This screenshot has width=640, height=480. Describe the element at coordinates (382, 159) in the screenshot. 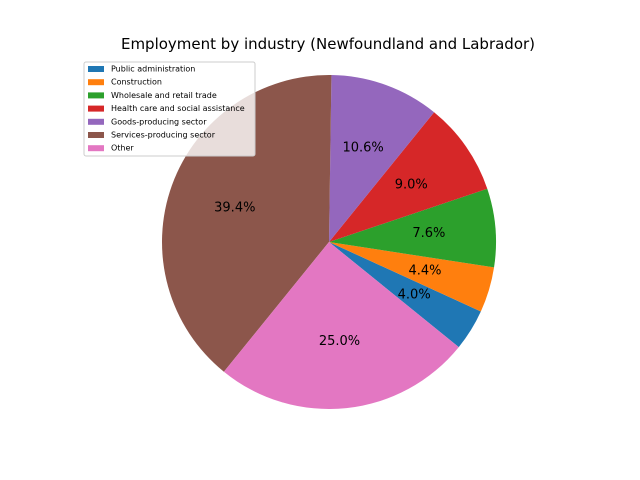

I see `pie-slice-goods-producing-sector` at that location.